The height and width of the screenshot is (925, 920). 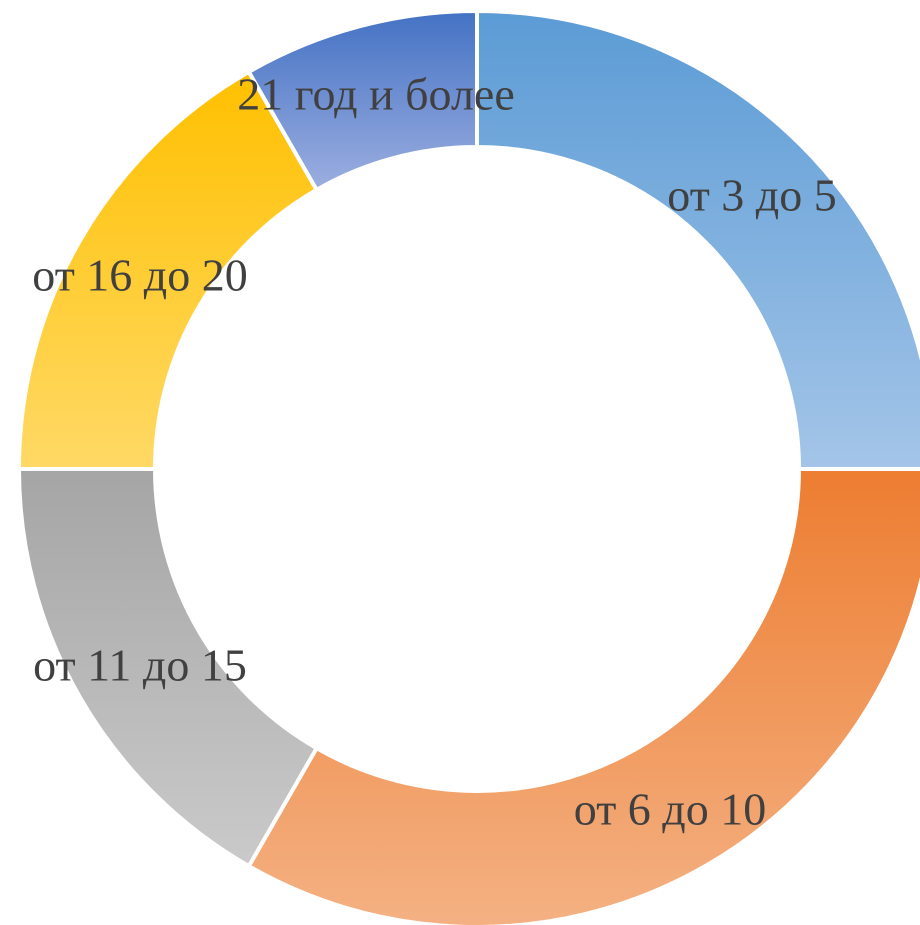 What do you see at coordinates (670, 809) in the screenshot?
I see `slice-label: от 6 до 10` at bounding box center [670, 809].